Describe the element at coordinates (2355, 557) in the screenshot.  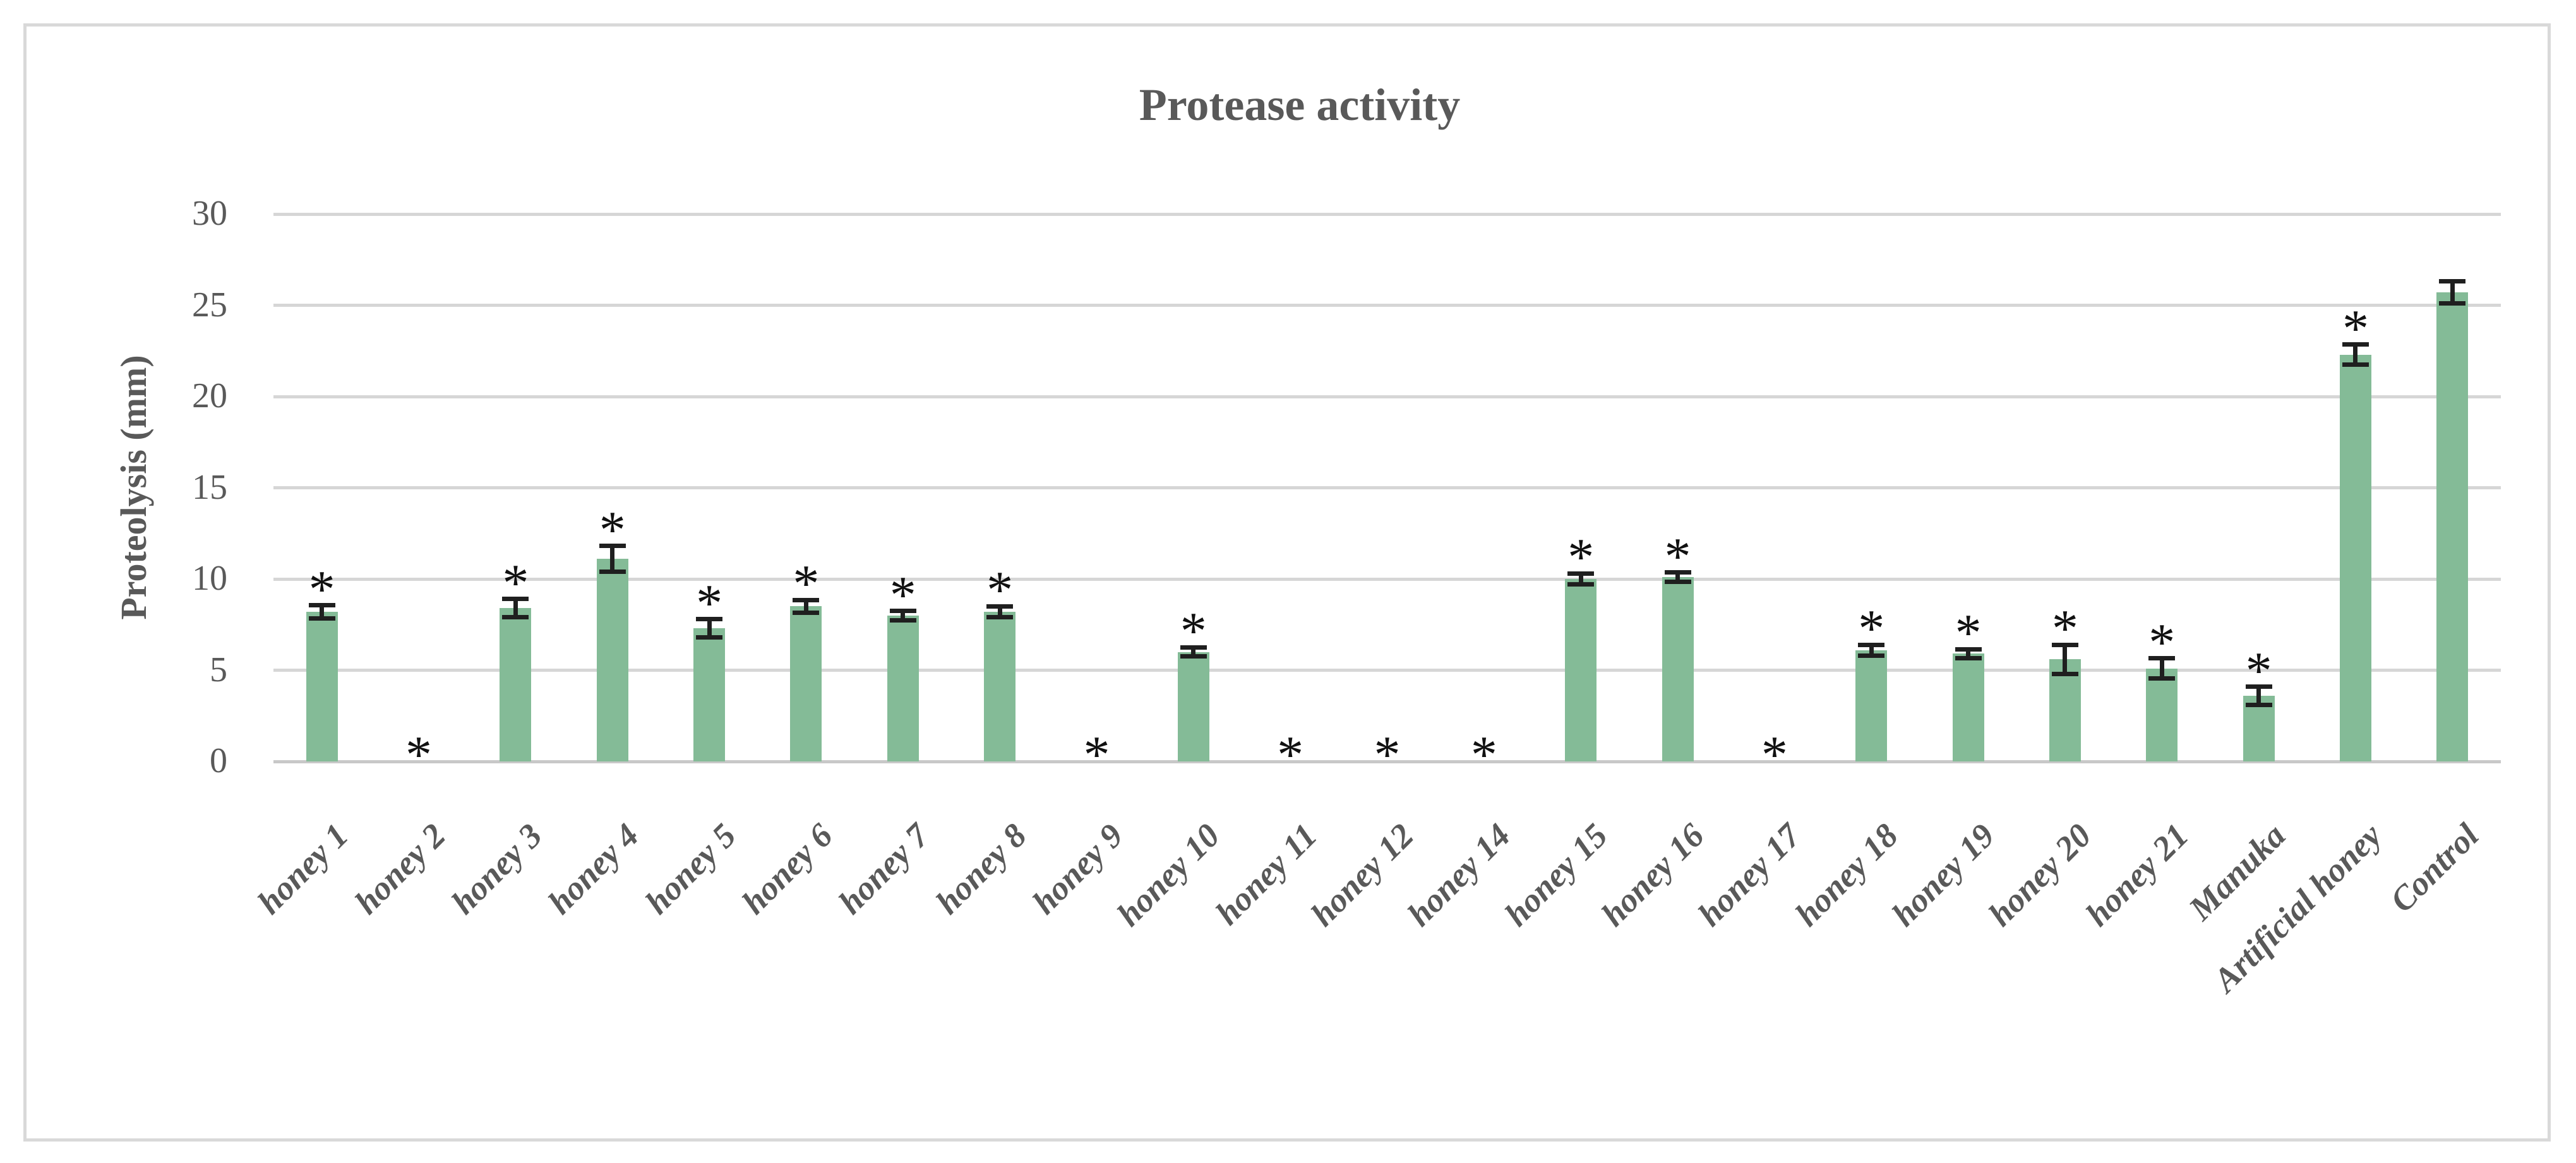
I see `bar-artificial-honey` at that location.